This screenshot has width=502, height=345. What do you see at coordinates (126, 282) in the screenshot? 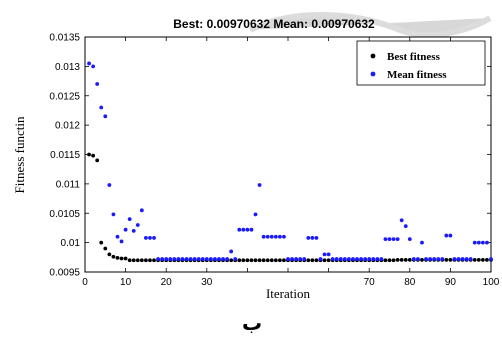
I see `x-tick-label: 10` at bounding box center [126, 282].